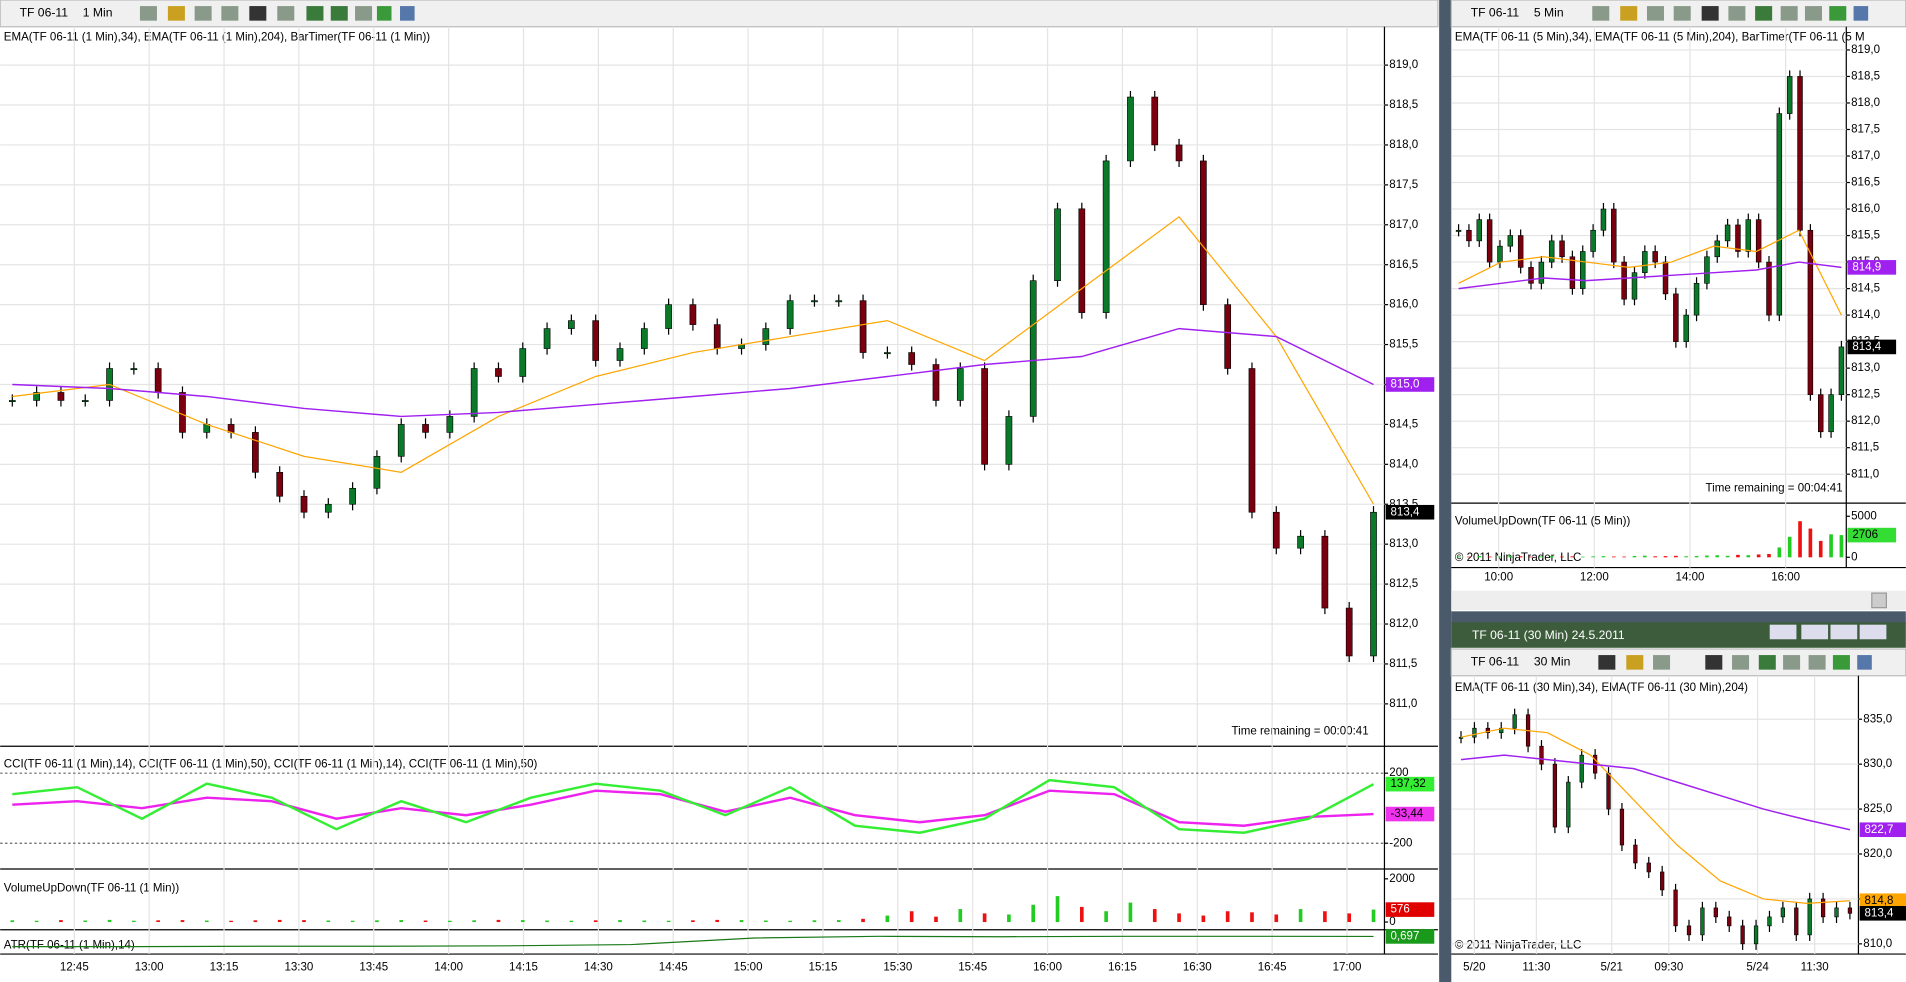 The height and width of the screenshot is (982, 1906). Describe the element at coordinates (1879, 901) in the screenshot. I see `price-badge-label: 814,8` at that location.